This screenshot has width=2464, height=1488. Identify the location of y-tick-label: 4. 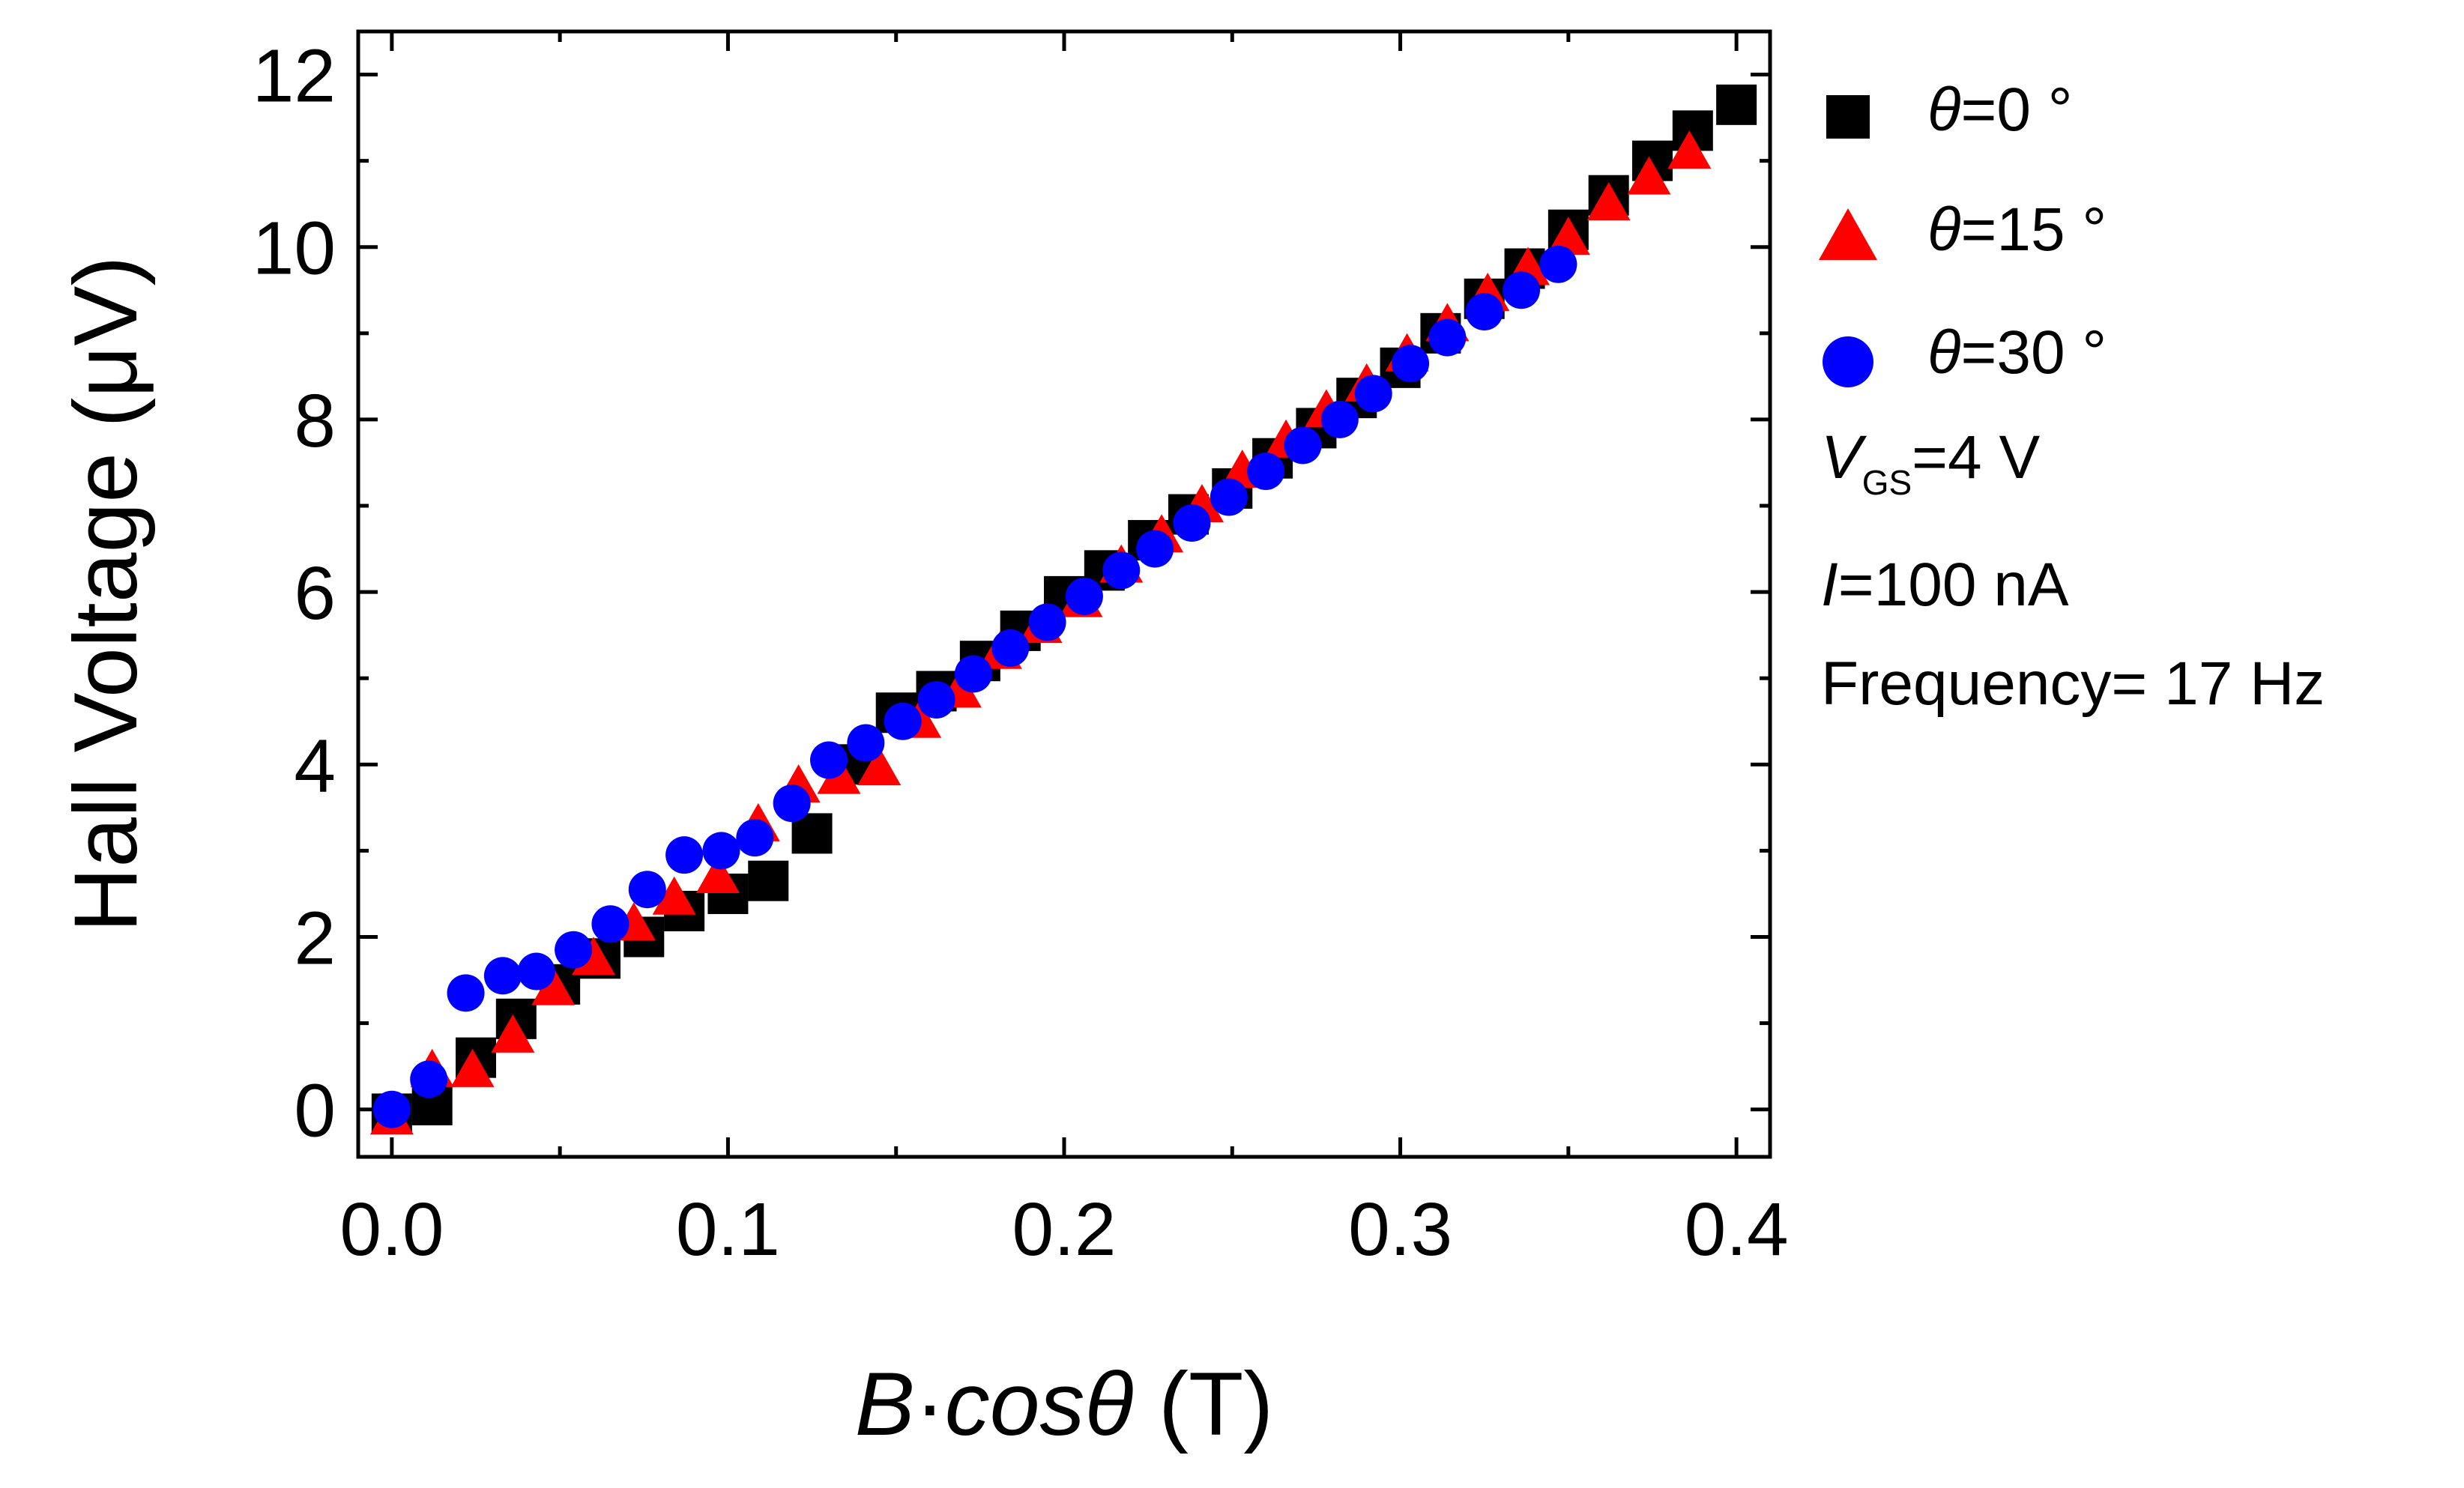
(315, 766).